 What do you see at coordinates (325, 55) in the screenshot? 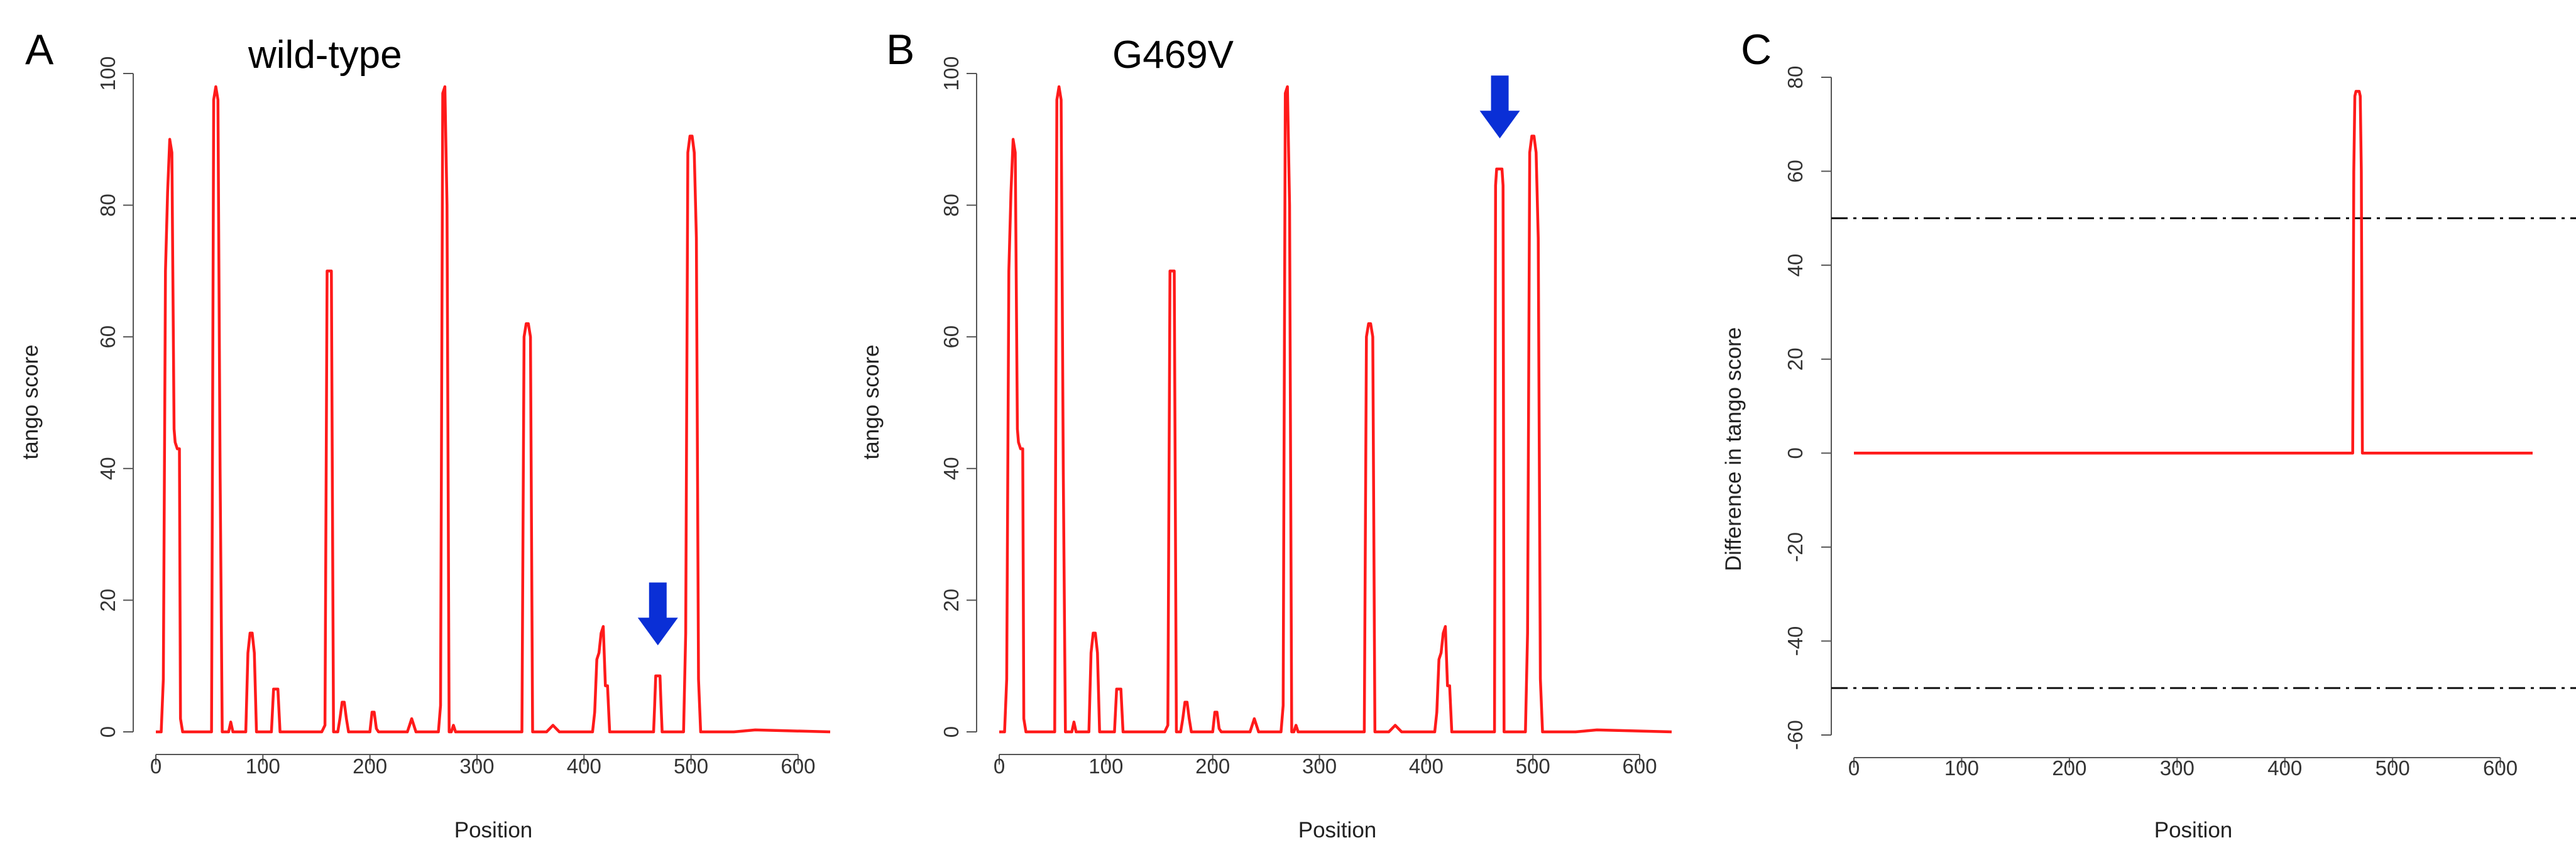
I see `panel-a-title: wild-type` at bounding box center [325, 55].